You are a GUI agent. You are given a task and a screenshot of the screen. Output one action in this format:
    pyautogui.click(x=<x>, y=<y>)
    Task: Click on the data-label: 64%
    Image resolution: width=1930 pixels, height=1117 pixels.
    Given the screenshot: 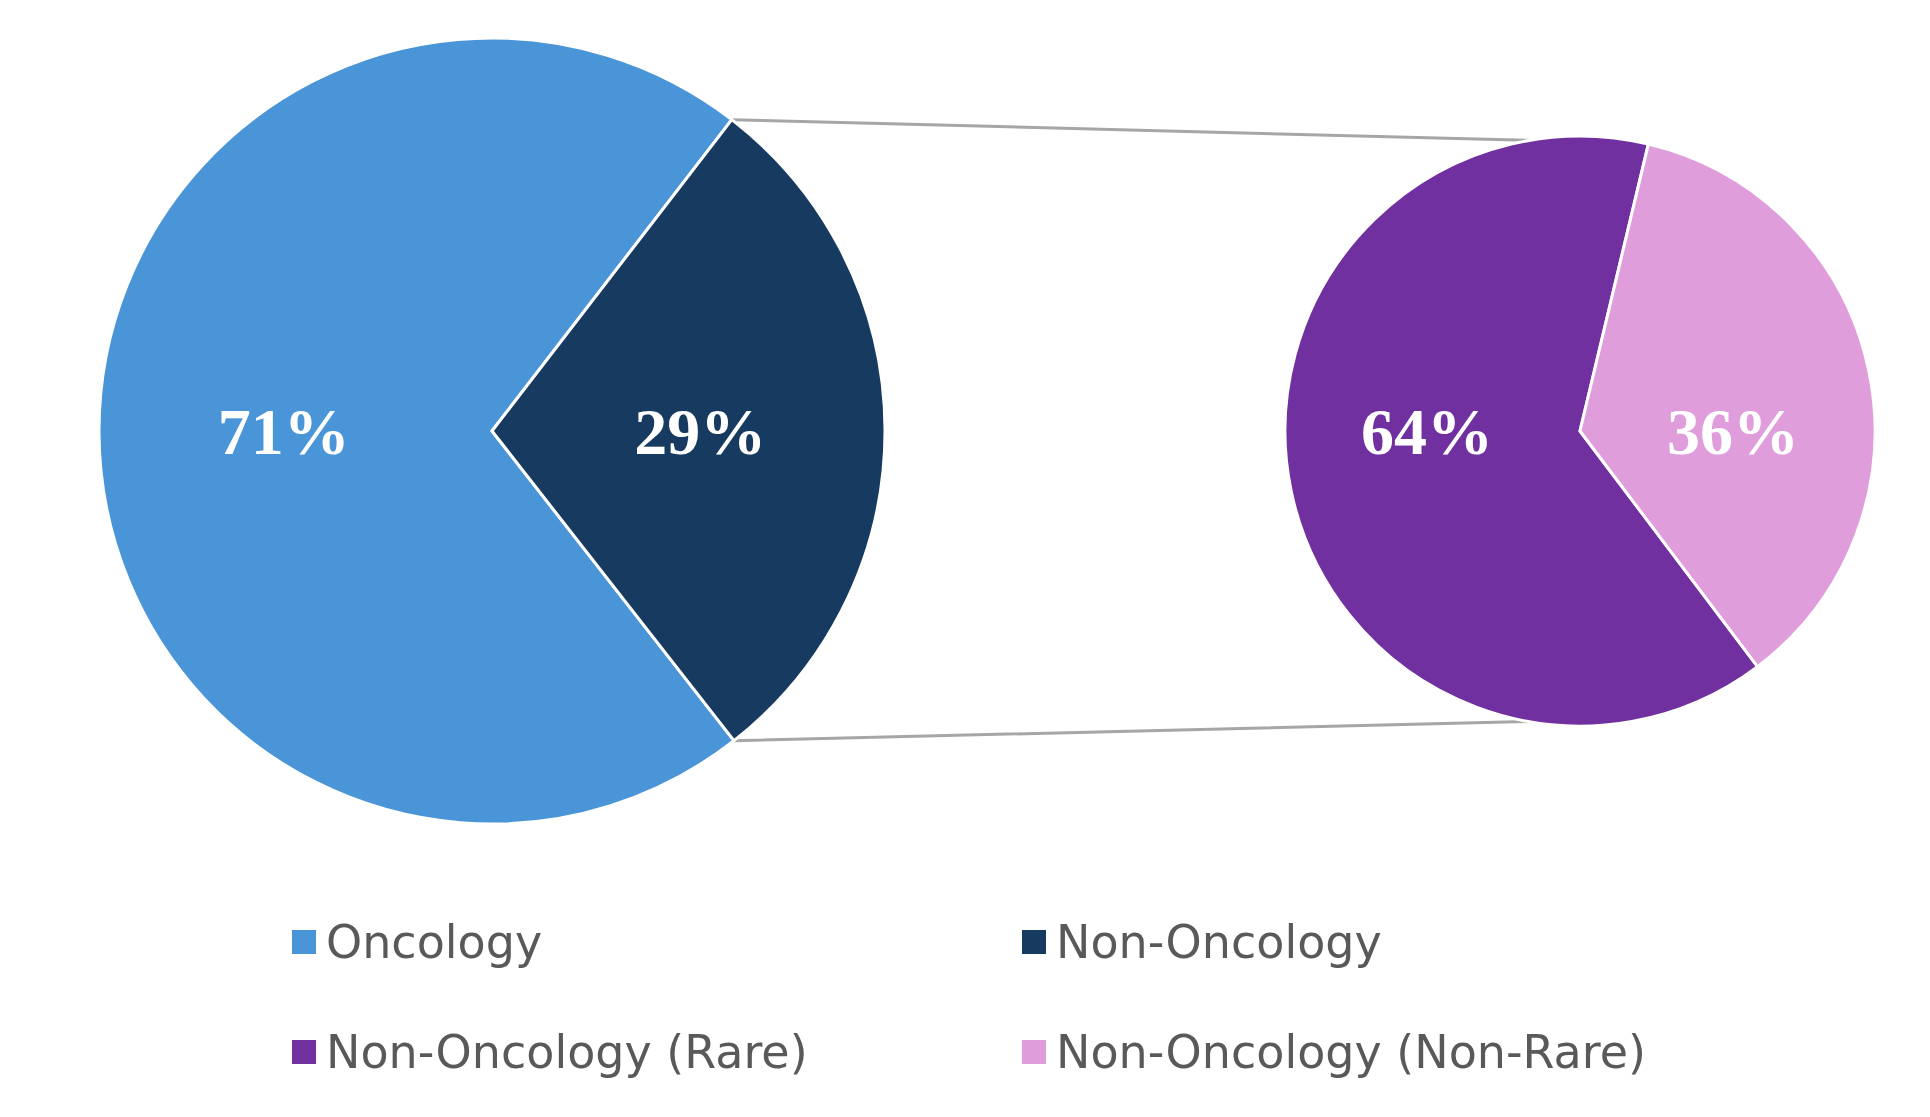 What is the action you would take?
    pyautogui.click(x=1426, y=431)
    